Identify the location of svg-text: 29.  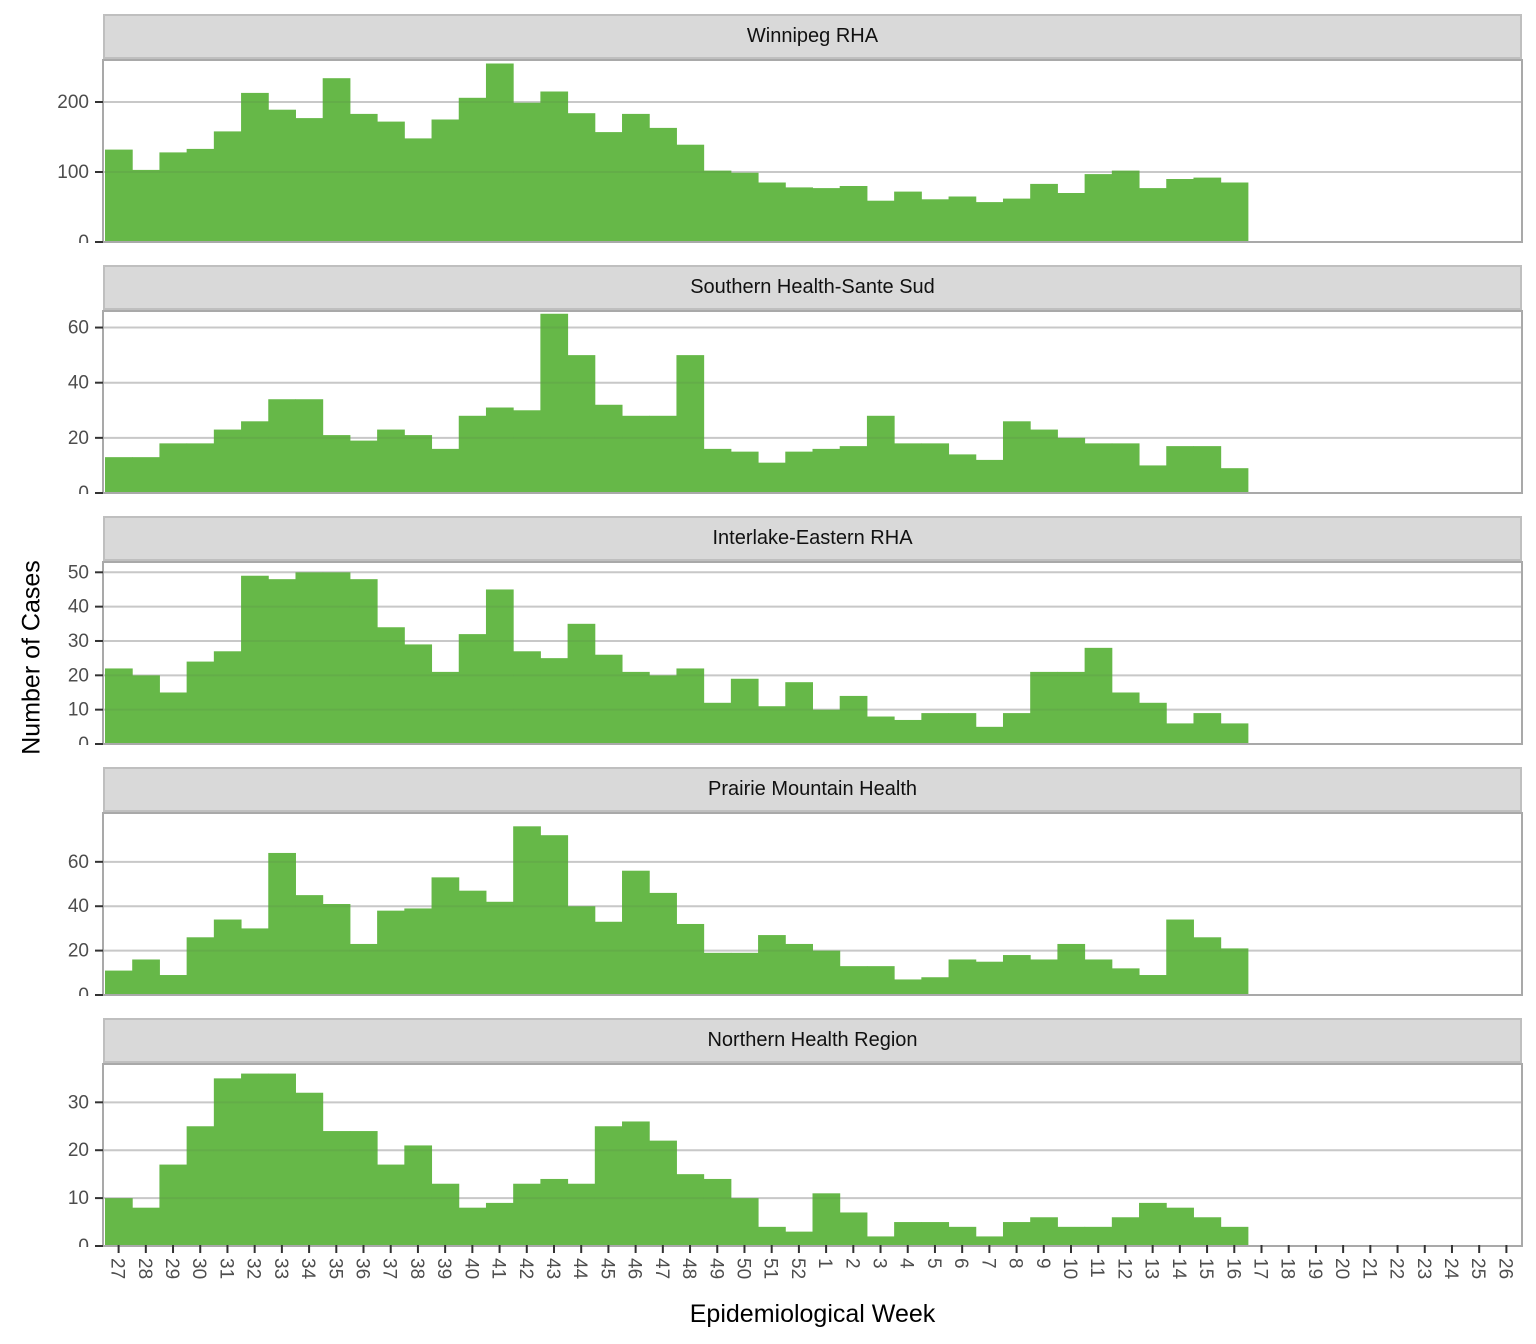
(171, 1268).